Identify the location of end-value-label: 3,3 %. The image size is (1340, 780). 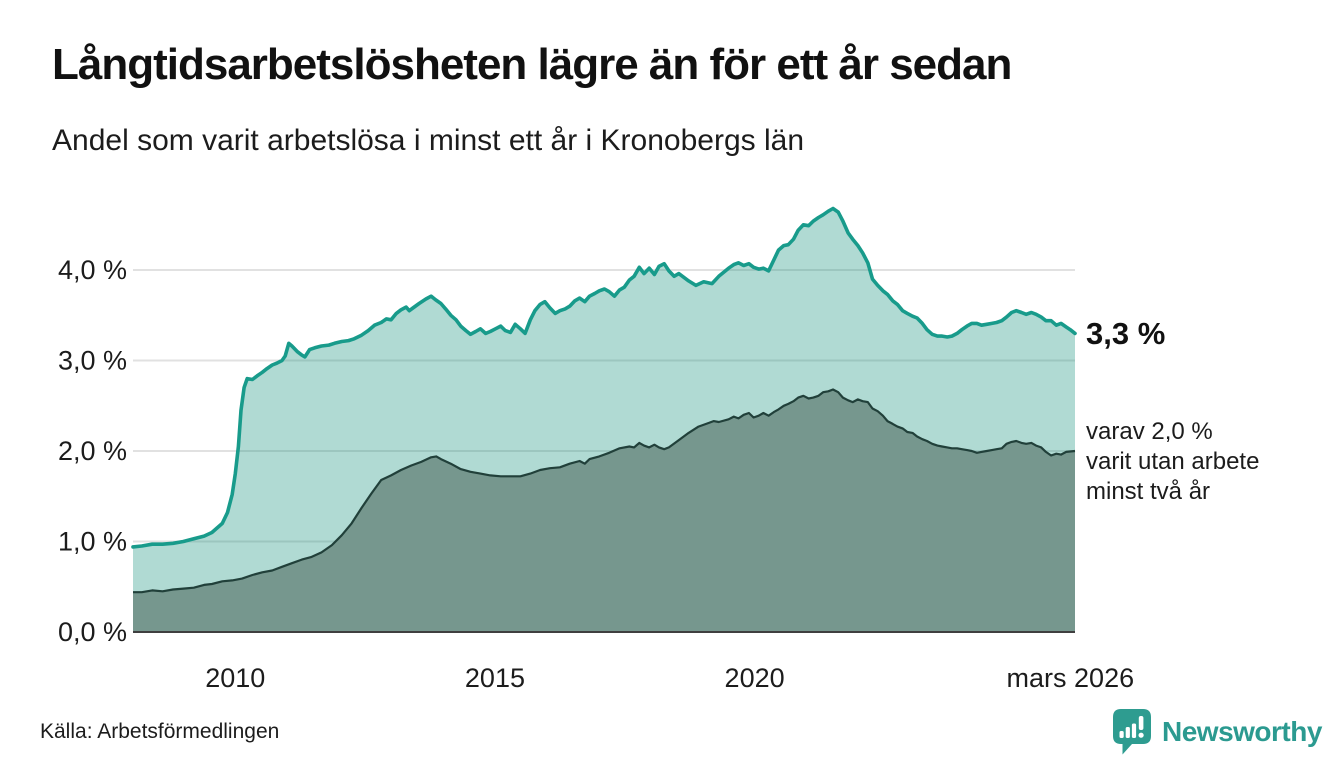
(1126, 333).